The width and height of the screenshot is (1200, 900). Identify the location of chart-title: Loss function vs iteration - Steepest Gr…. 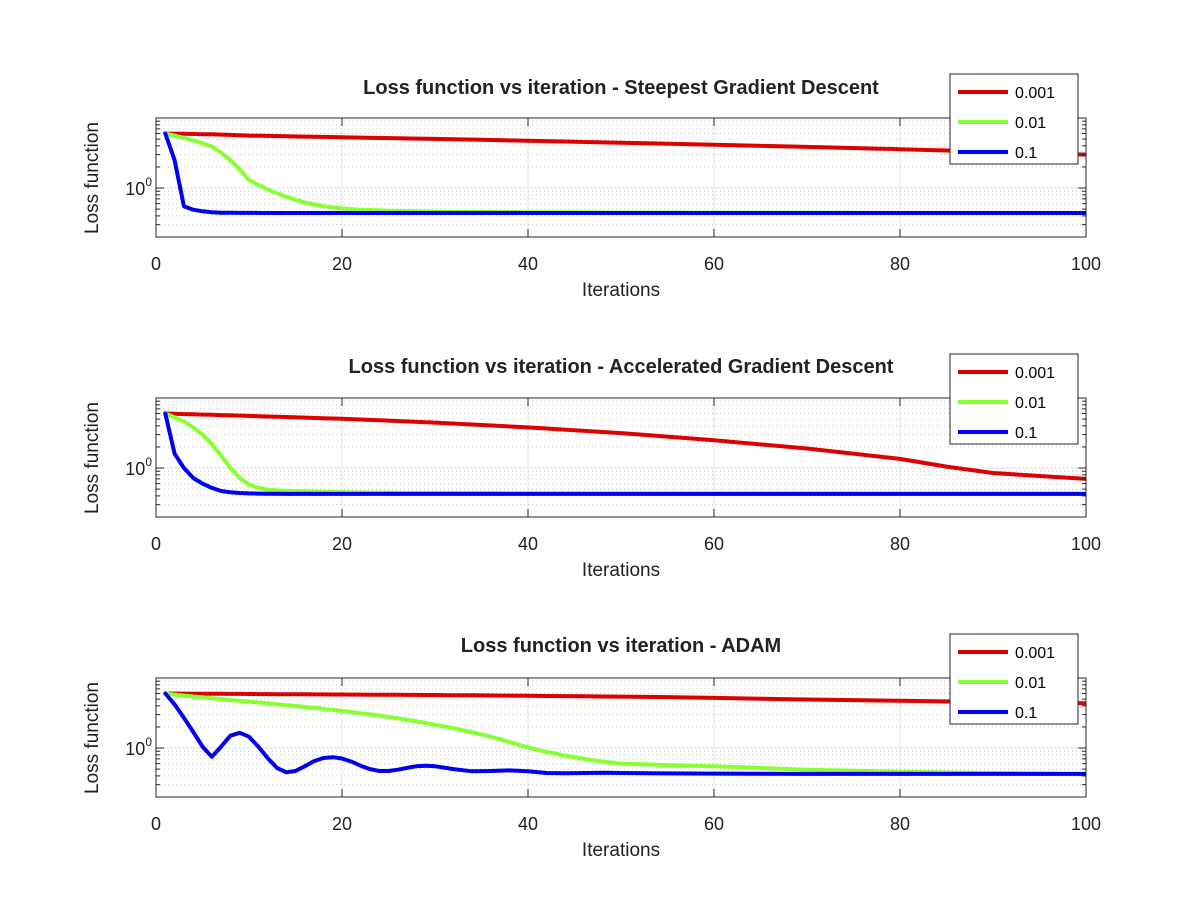
(621, 88).